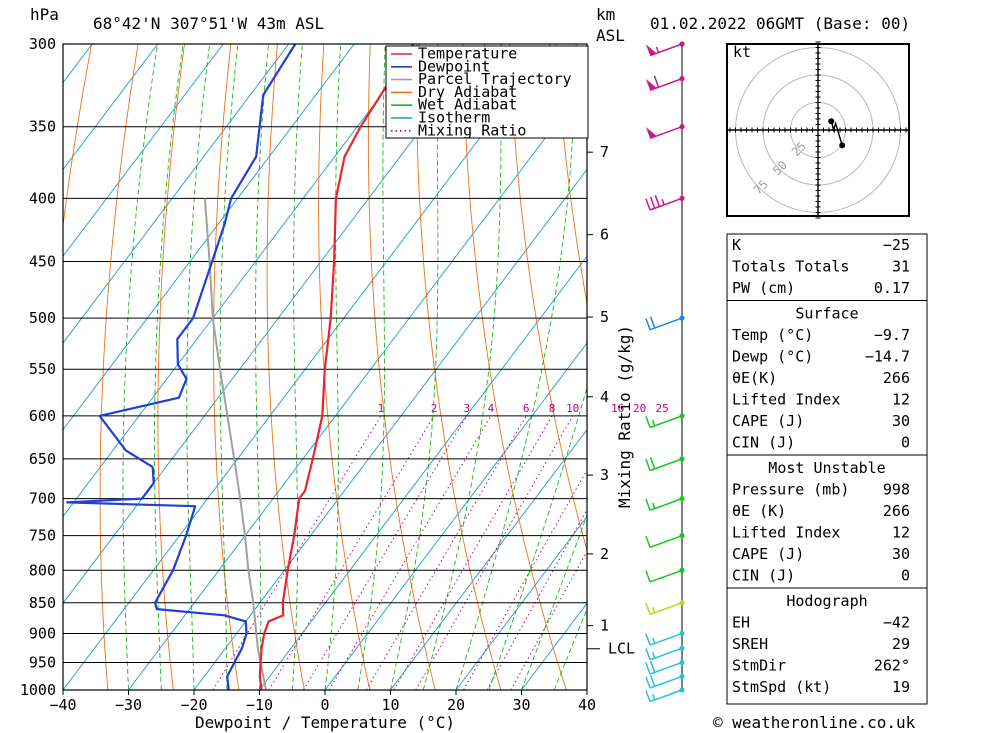 This screenshot has height=733, width=1000. I want to click on table-row-label: Totals Totals, so click(790, 267).